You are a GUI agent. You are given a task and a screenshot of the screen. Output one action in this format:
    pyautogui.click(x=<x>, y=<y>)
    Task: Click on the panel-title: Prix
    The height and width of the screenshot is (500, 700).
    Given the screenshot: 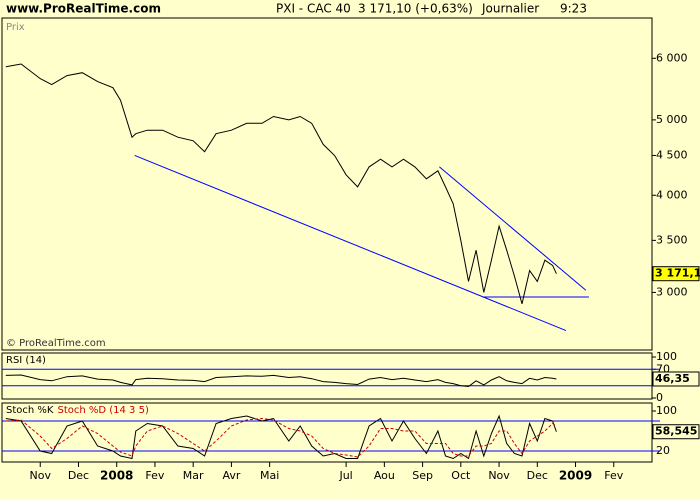 What is the action you would take?
    pyautogui.click(x=15, y=27)
    